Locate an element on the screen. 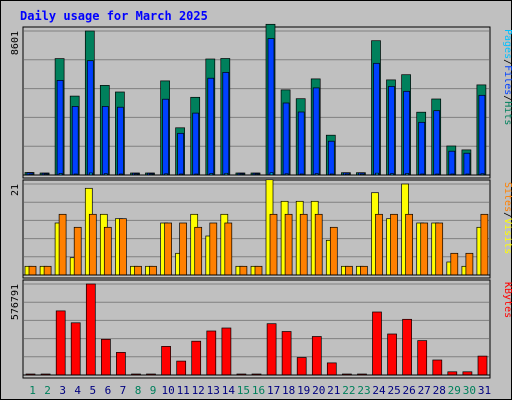  x-tick-day-13: 13 is located at coordinates (213, 390).